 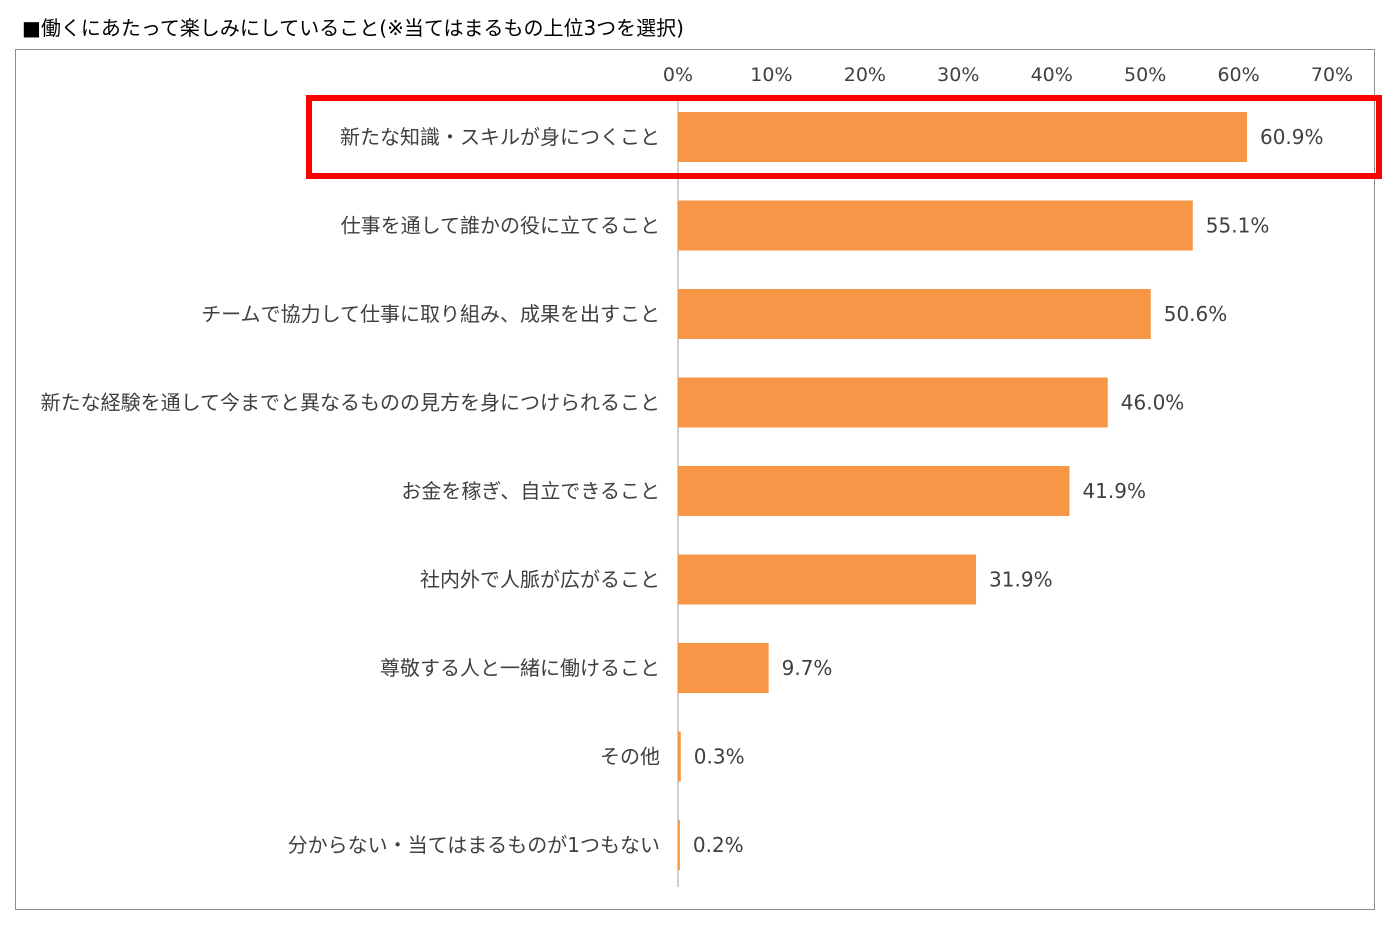 I want to click on data-label: 9.7%, so click(x=807, y=668).